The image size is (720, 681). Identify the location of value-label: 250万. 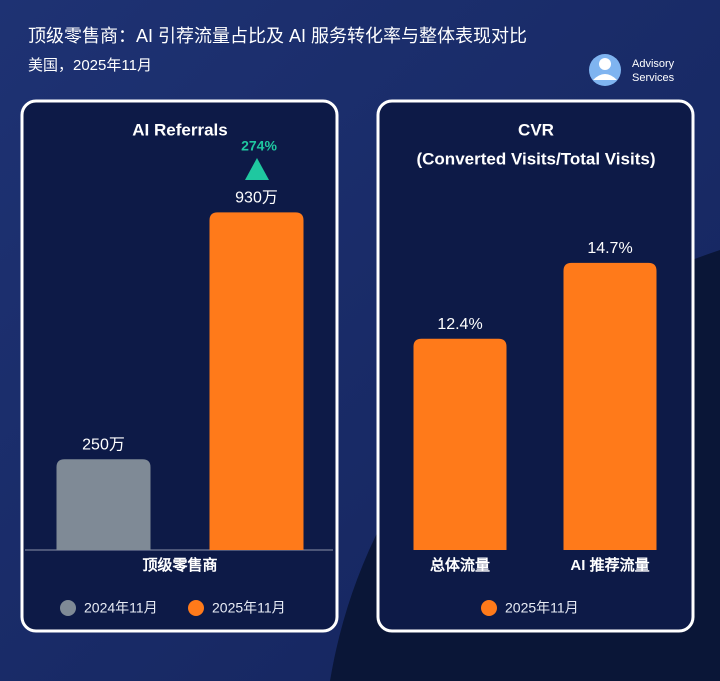
(103, 444).